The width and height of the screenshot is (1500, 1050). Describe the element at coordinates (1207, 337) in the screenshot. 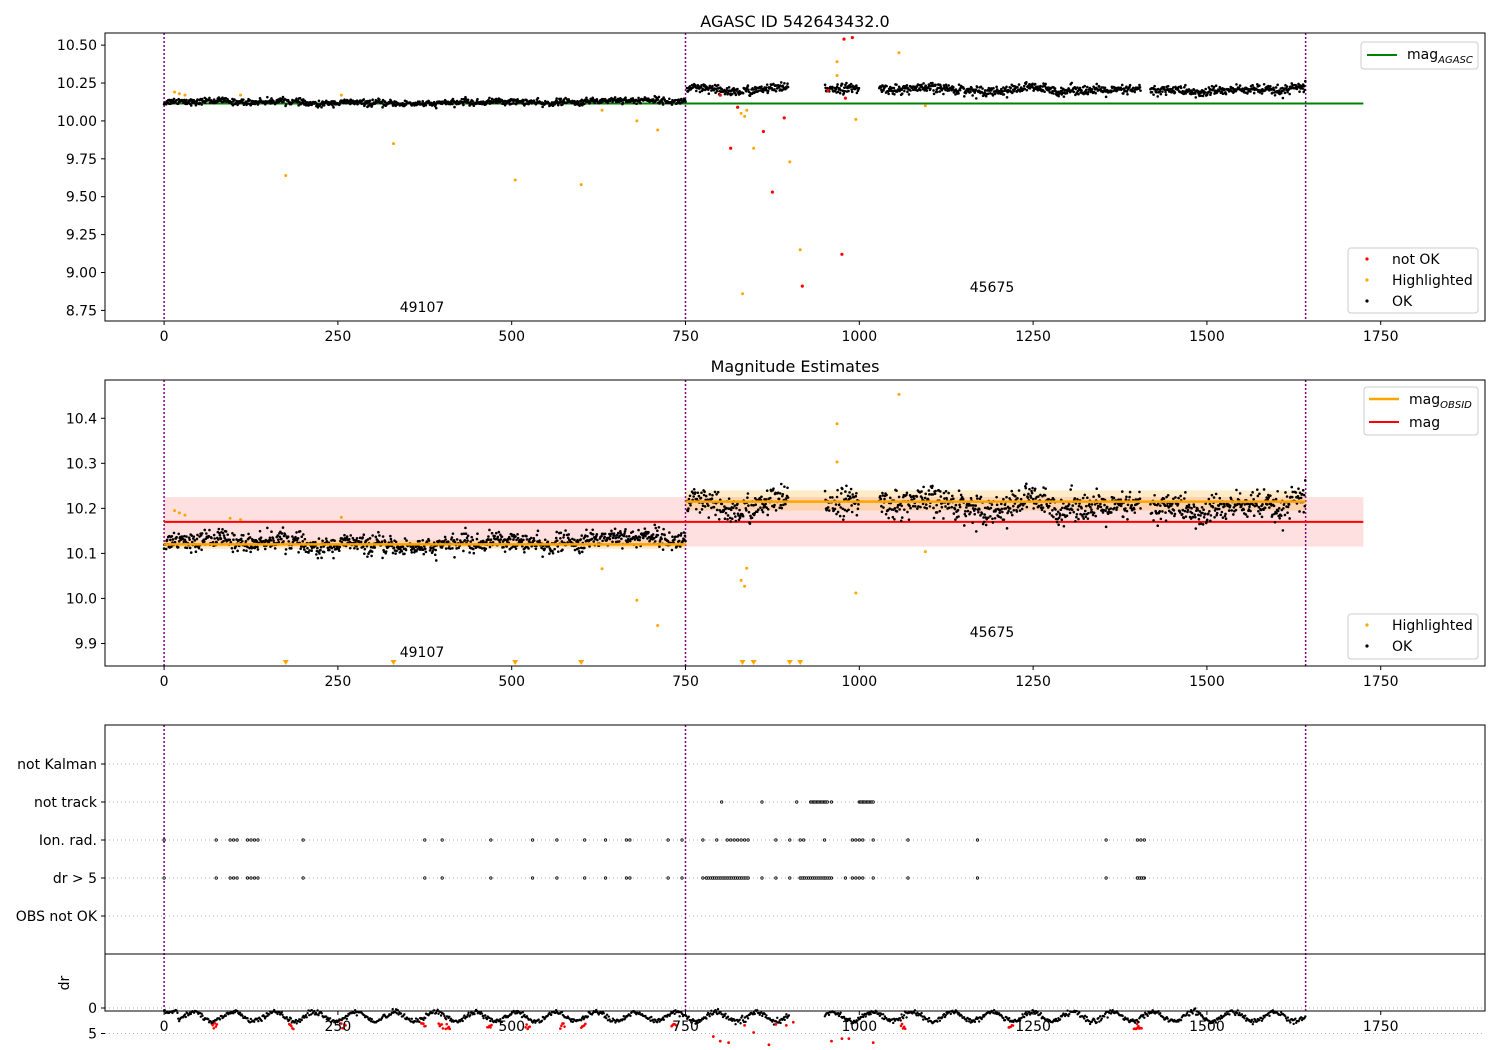

I see `p1-xtick-label-6: 1500` at that location.